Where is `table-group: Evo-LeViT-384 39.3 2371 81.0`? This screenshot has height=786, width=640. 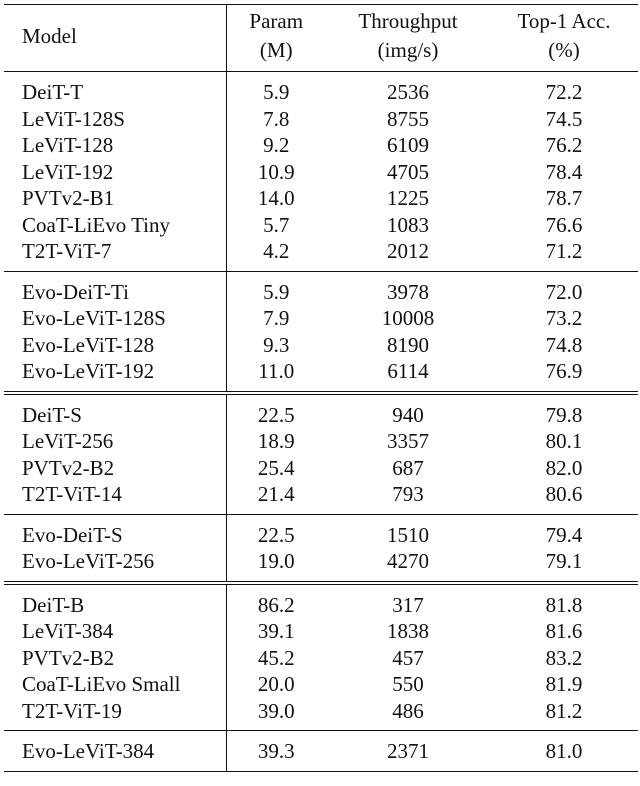 table-group: Evo-LeViT-384 39.3 2371 81.0 is located at coordinates (321, 751).